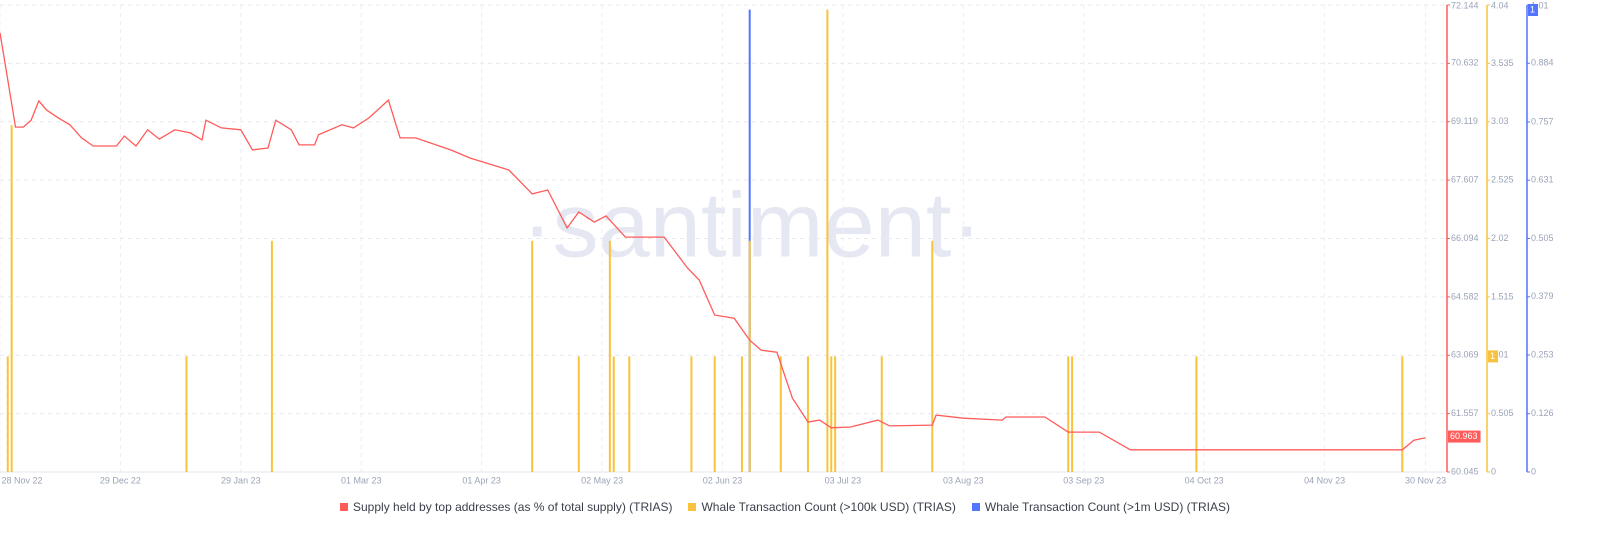  I want to click on y-tick-label: 66.094, so click(1465, 238).